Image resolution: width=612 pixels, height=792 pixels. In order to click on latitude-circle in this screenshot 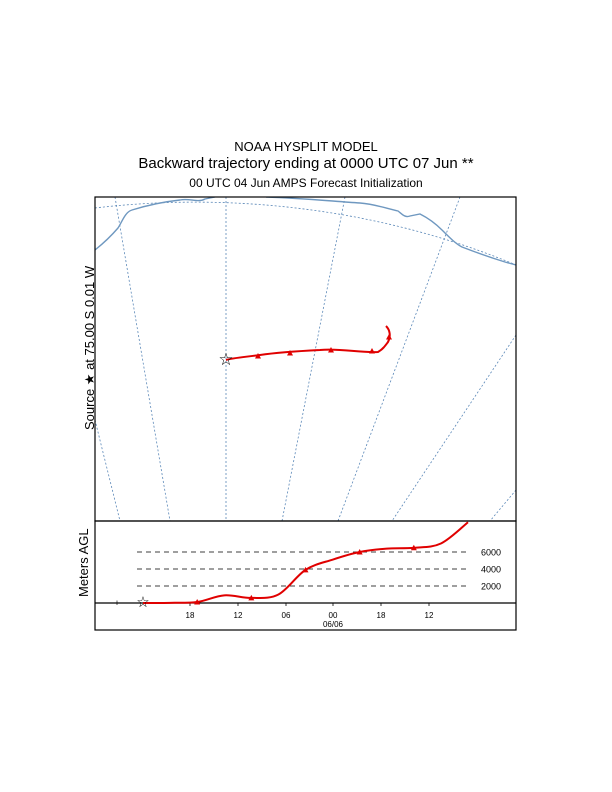, I will do `click(305, 233)`.